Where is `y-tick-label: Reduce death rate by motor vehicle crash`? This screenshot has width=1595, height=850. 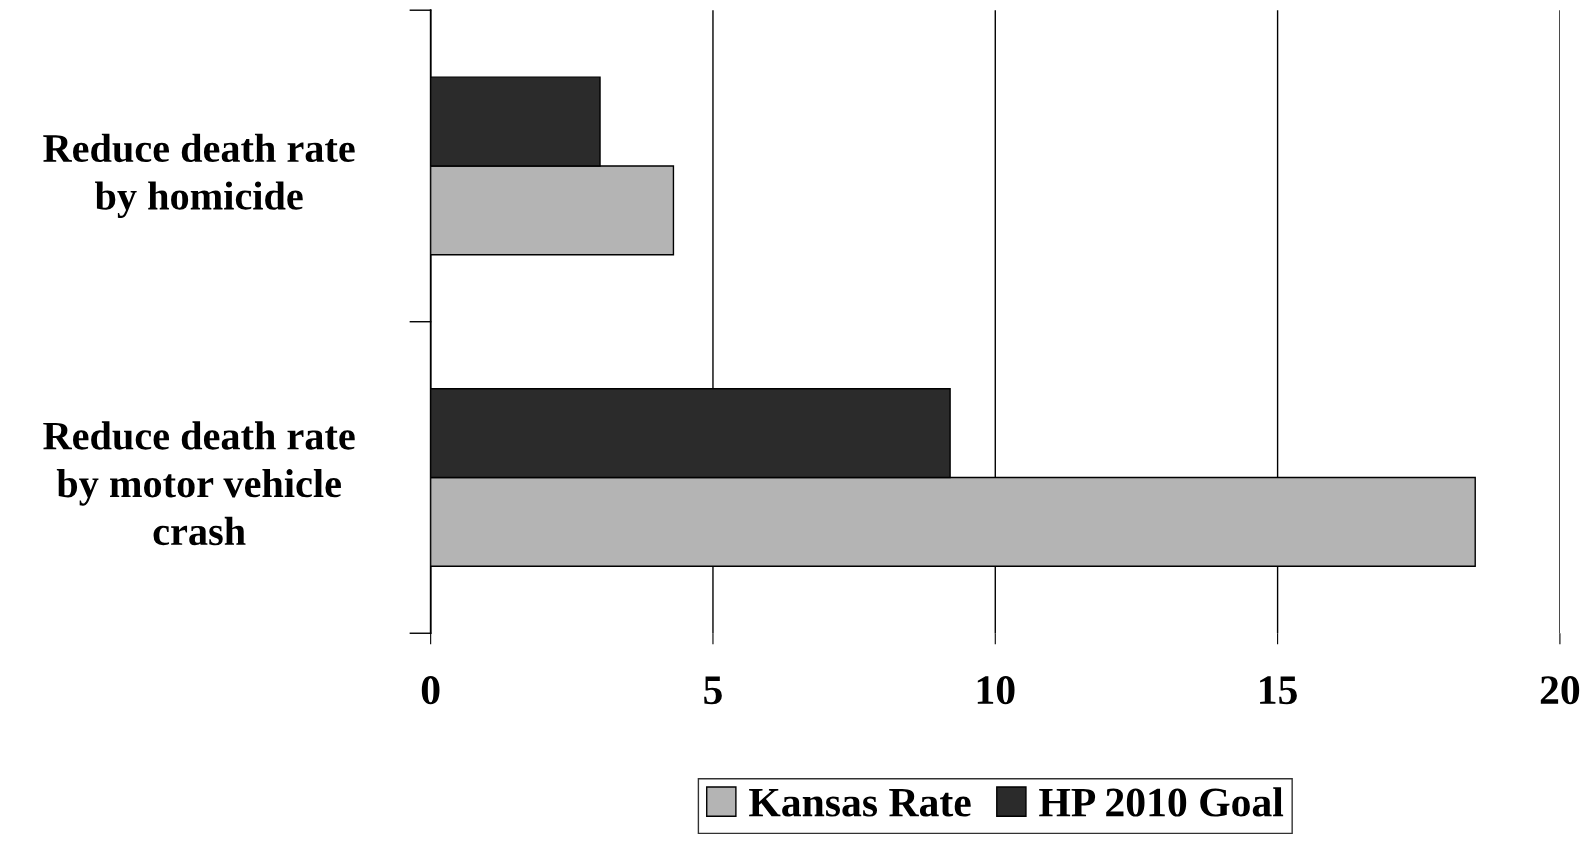 y-tick-label: Reduce death rate by motor vehicle crash is located at coordinates (199, 483).